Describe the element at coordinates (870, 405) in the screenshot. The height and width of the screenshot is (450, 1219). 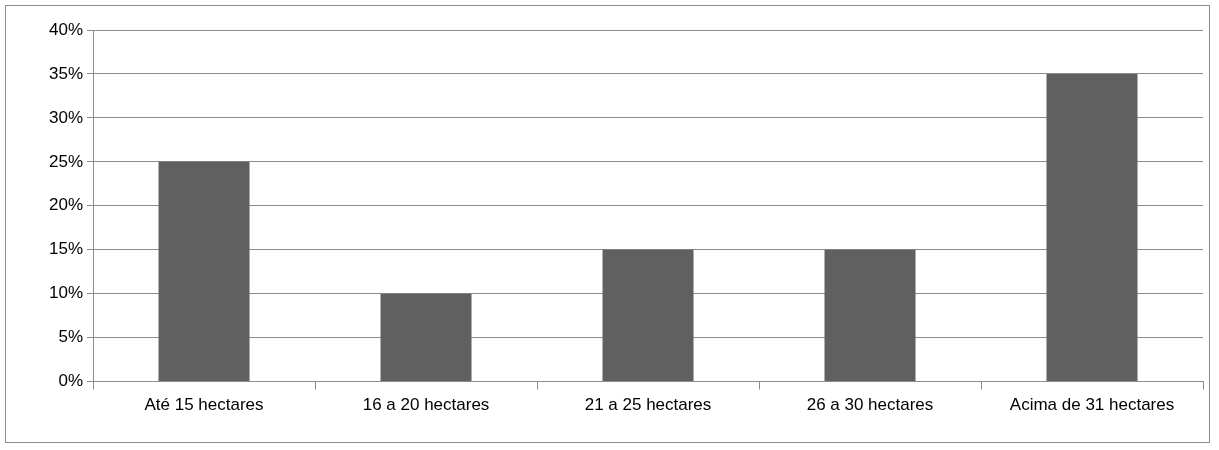
I see `x-tick-label: 26 a 30 hectares` at that location.